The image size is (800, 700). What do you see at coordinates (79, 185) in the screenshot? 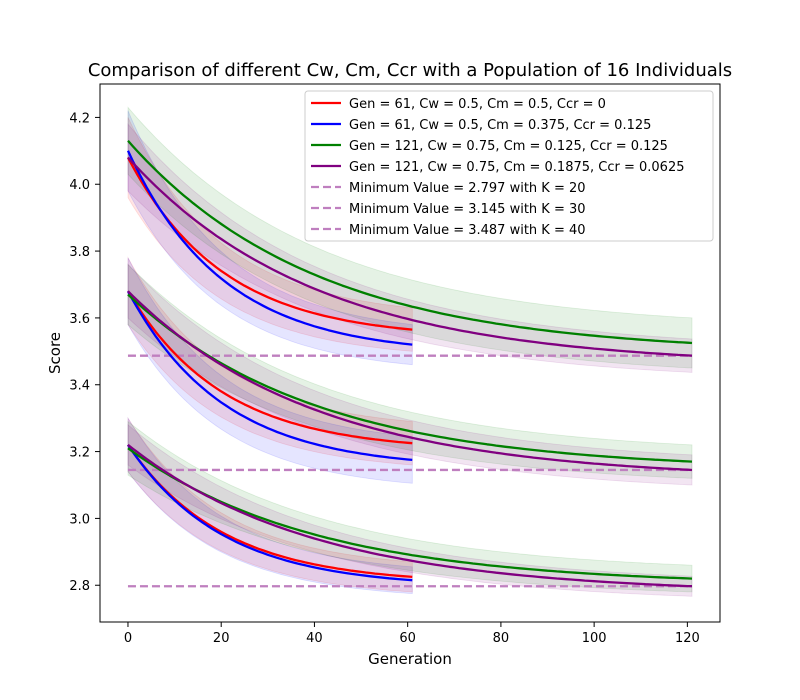
I see `y-tick-label: 4.0` at bounding box center [79, 185].